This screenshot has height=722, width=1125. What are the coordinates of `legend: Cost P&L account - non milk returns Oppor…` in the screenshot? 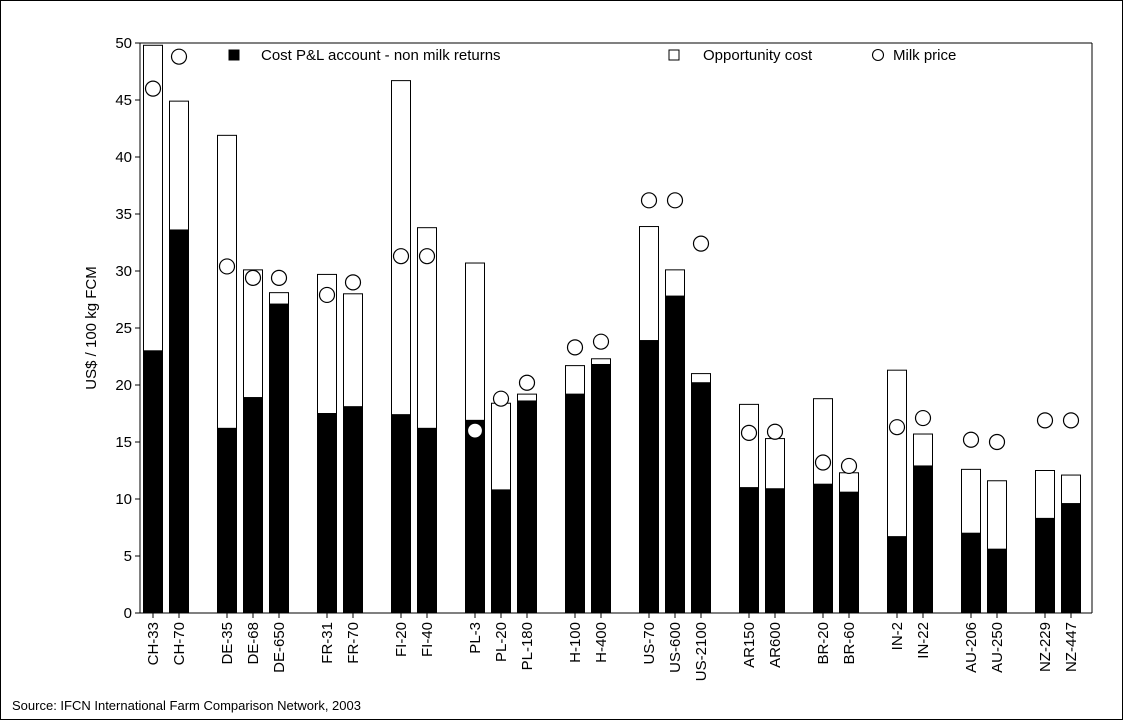 It's located at (592, 55).